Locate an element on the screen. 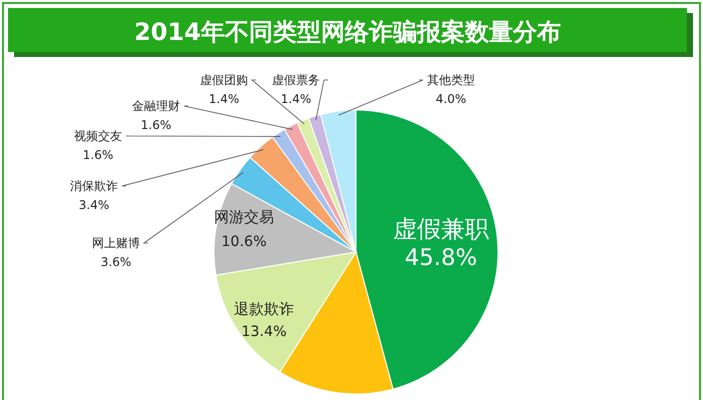  slice-label: 网游交易 is located at coordinates (244, 217).